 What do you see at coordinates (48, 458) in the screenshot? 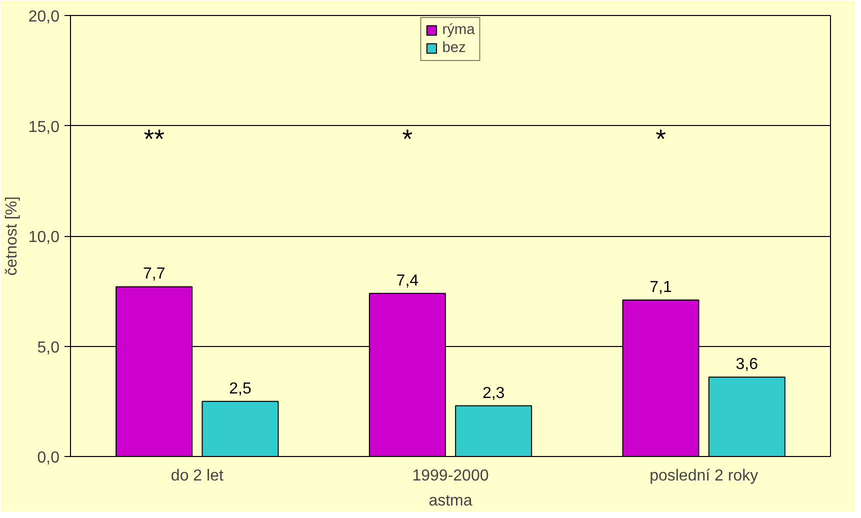
I see `y-tick-label: 0,0` at bounding box center [48, 458].